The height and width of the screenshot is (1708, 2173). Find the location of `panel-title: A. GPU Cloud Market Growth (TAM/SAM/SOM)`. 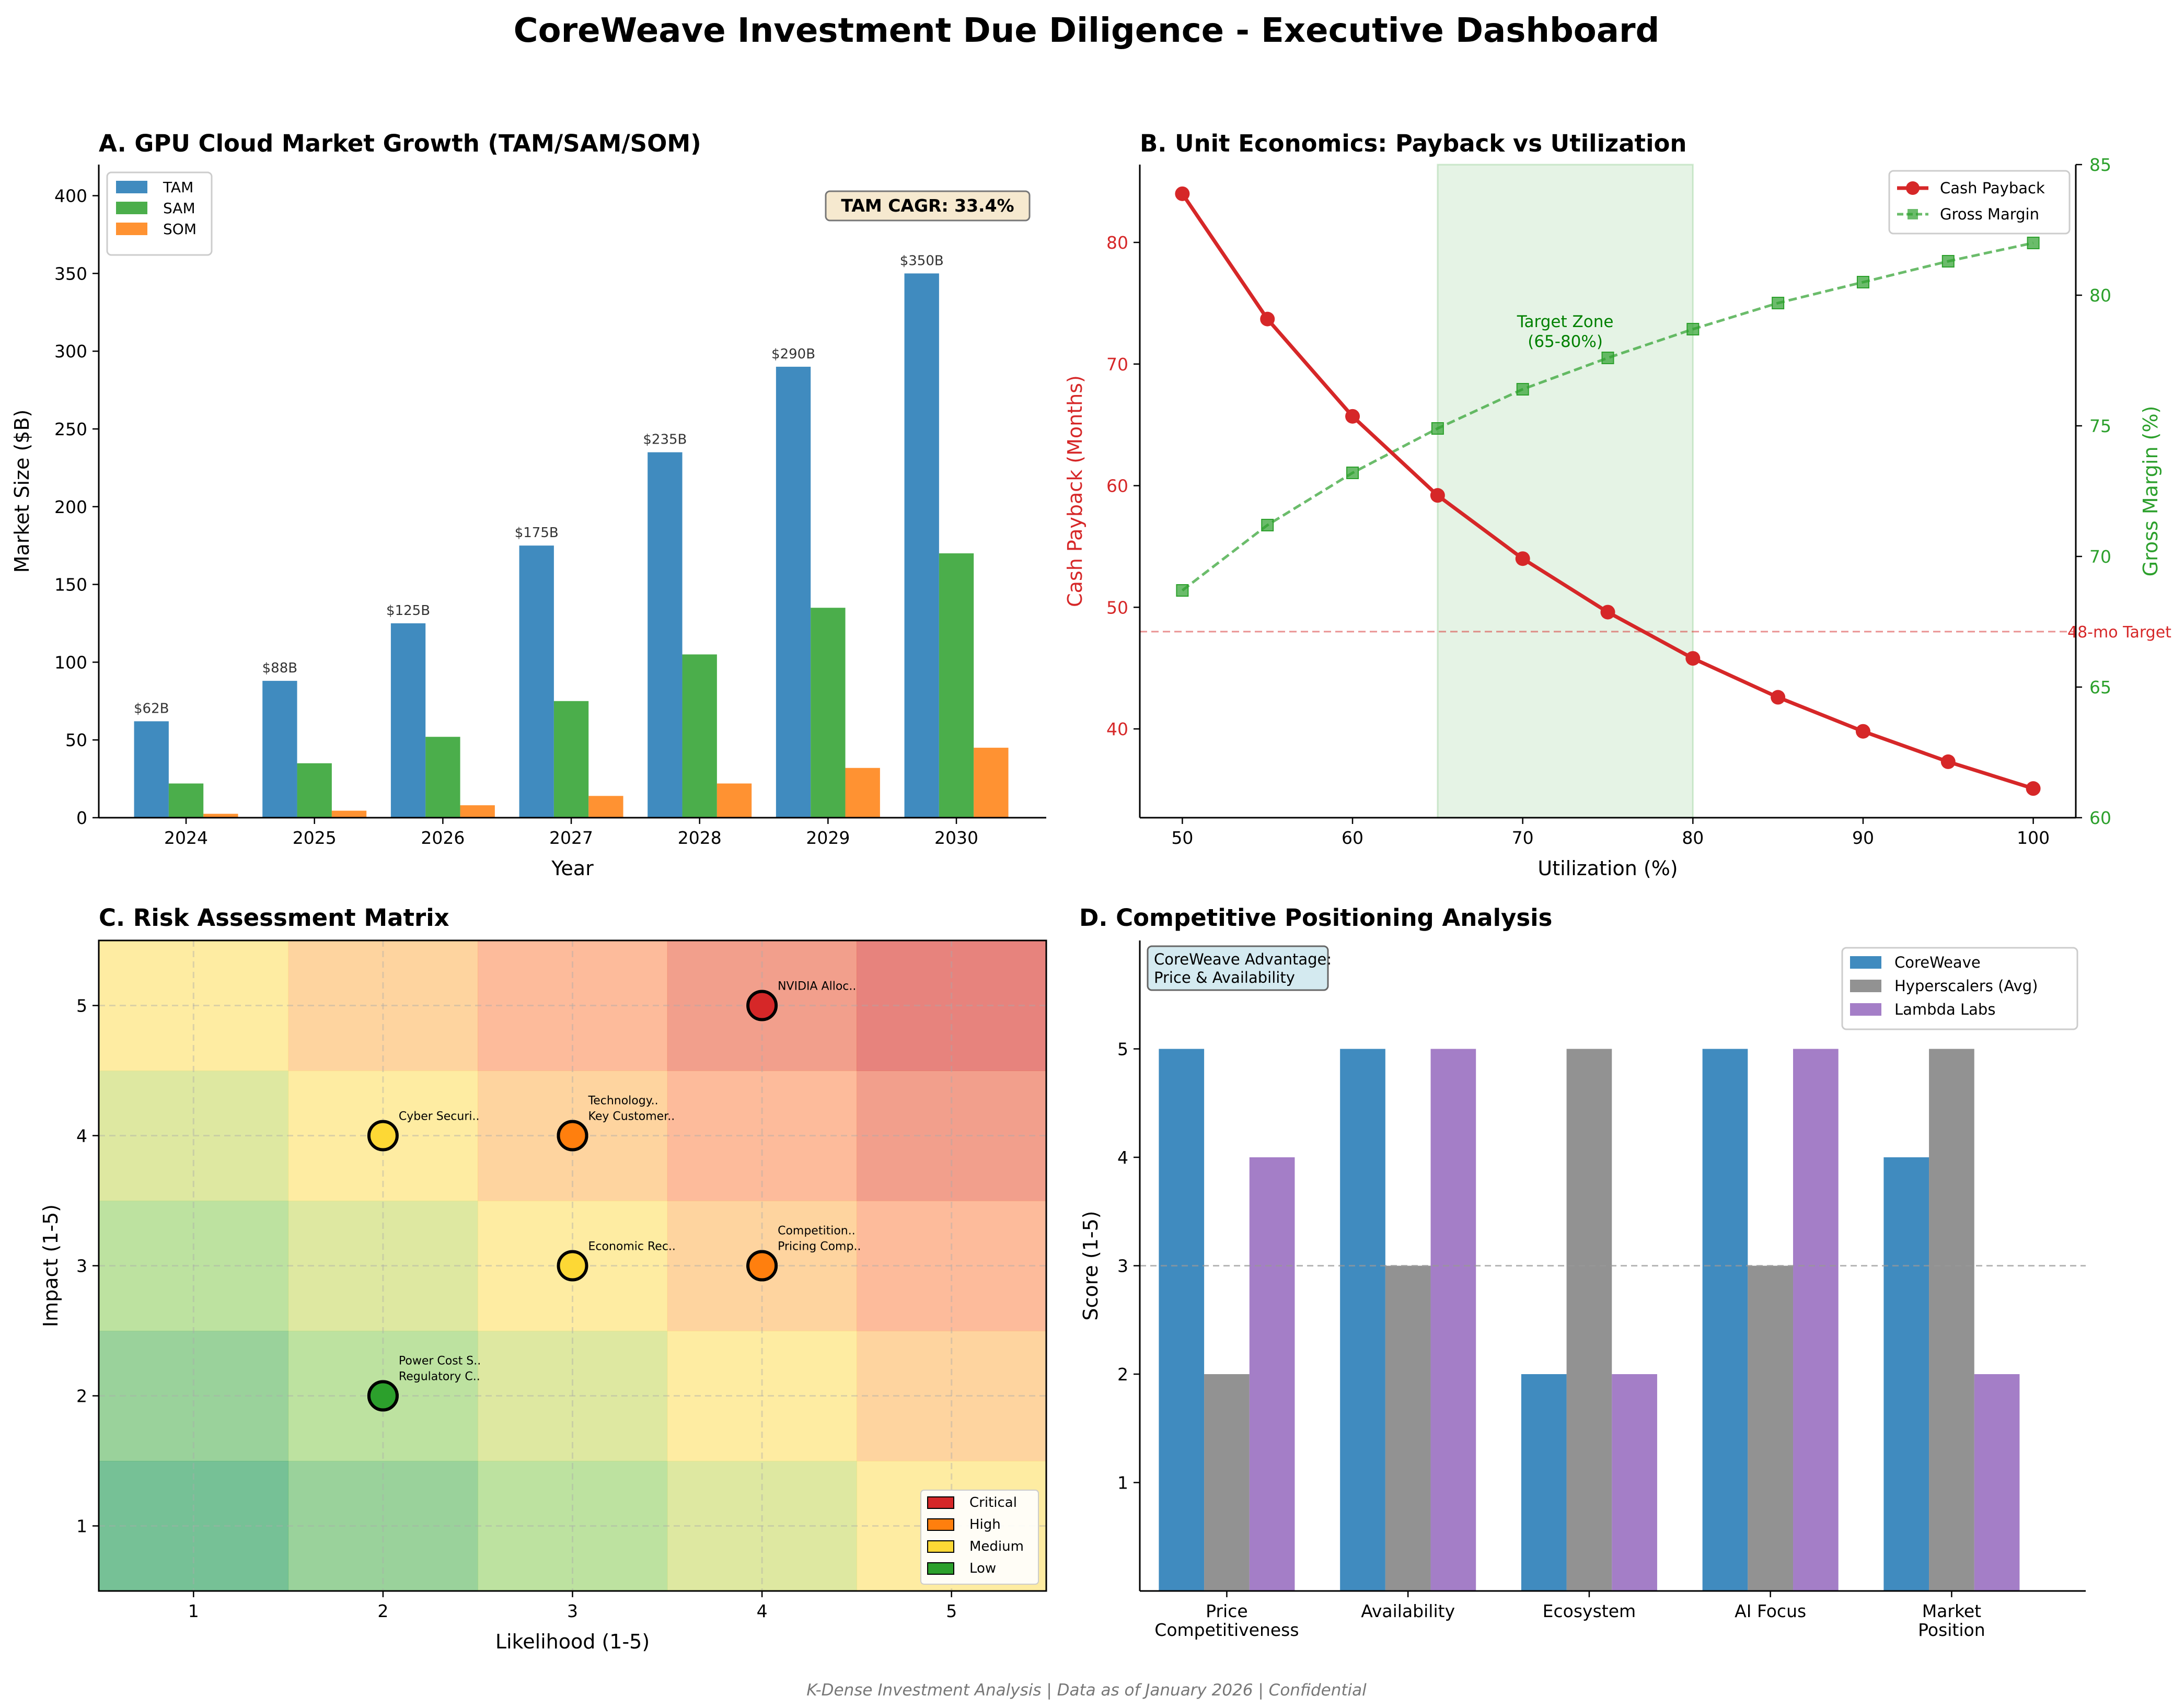

panel-title: A. GPU Cloud Market Growth (TAM/SAM/SOM) is located at coordinates (400, 143).